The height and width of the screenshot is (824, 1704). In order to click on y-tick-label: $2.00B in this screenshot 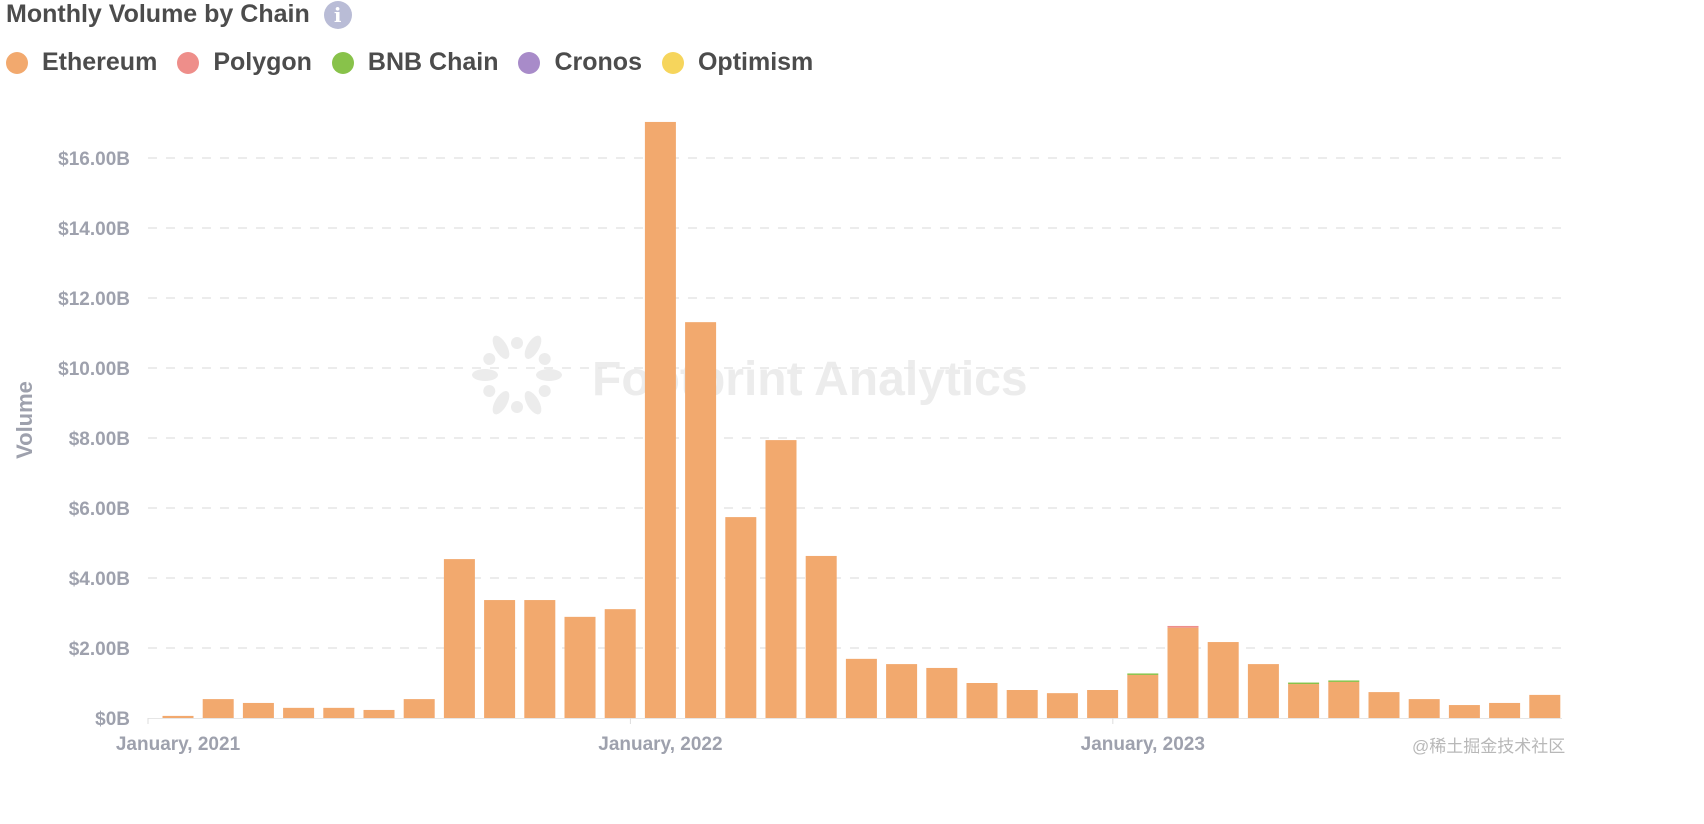, I will do `click(99, 649)`.